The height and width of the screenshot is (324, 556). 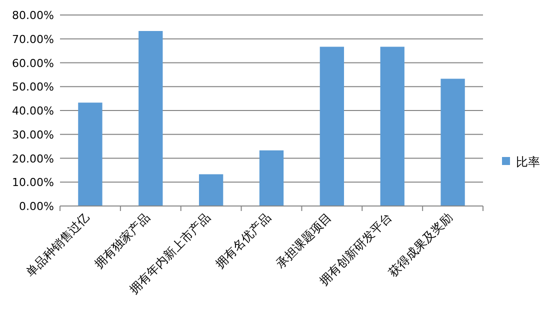 I want to click on x-tick-label: 单品种销售过亿, so click(x=57, y=245).